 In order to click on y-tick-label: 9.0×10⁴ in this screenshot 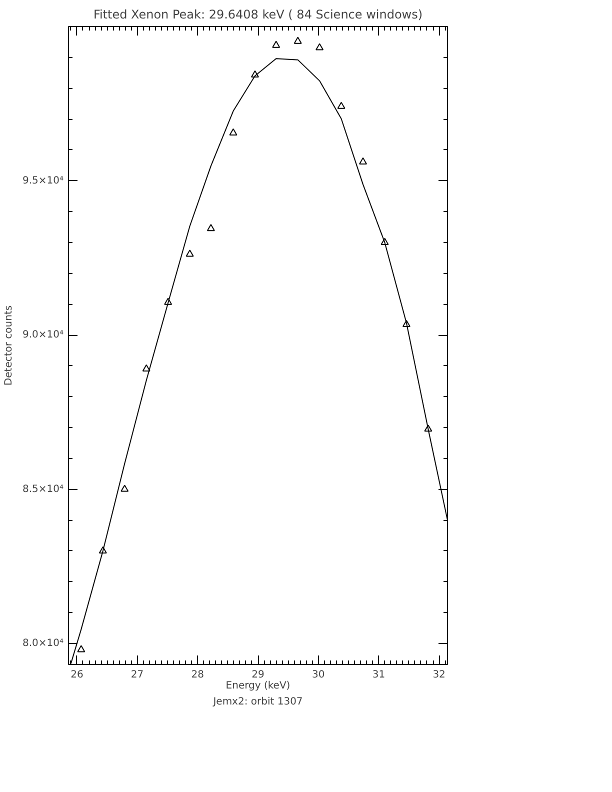, I will do `click(43, 335)`.